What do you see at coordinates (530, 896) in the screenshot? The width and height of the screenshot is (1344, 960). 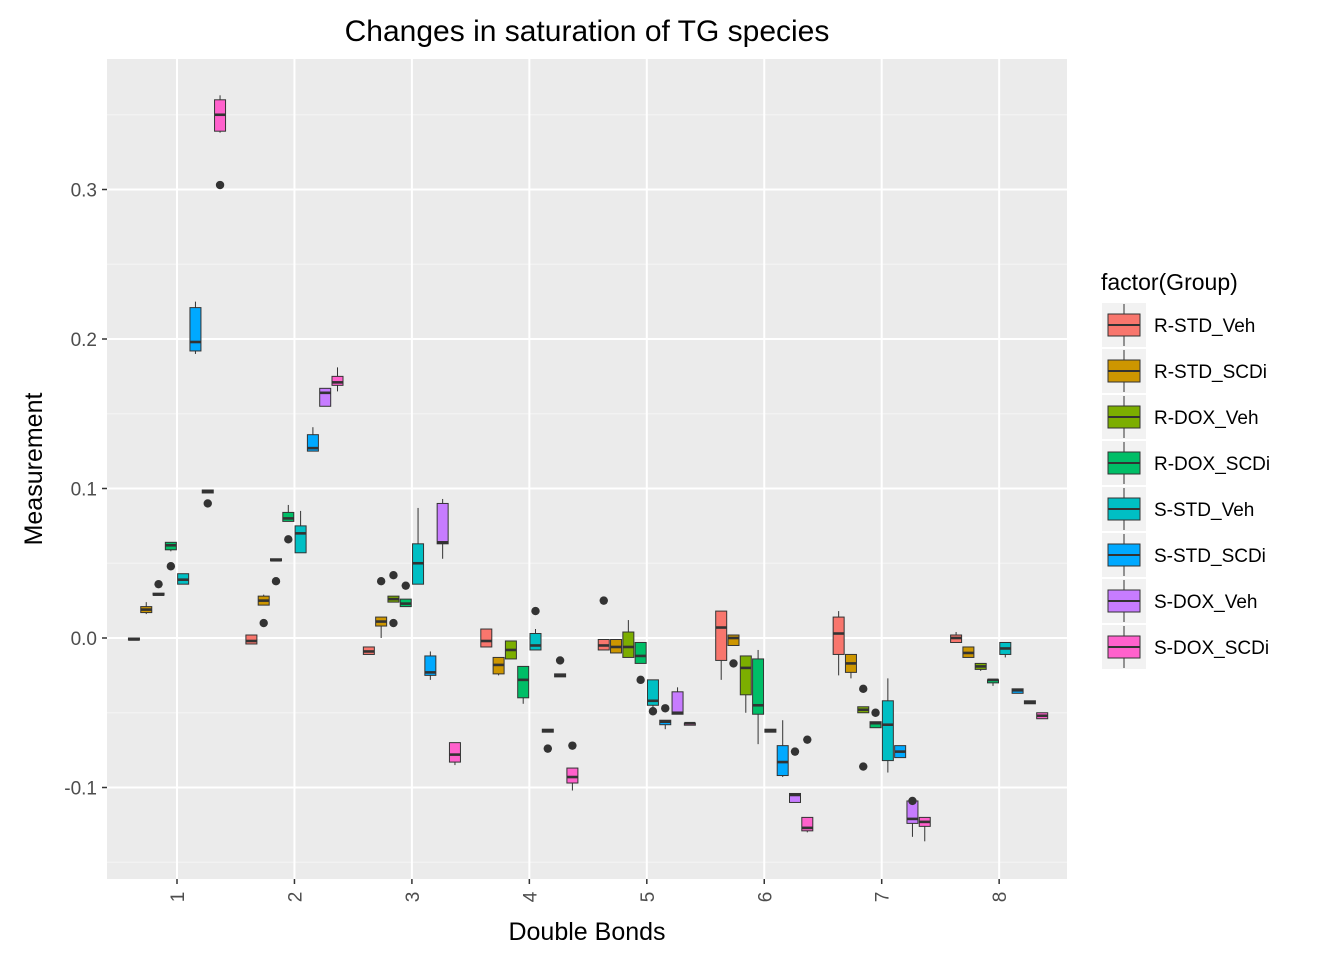 I see `x-tick-label: 4` at bounding box center [530, 896].